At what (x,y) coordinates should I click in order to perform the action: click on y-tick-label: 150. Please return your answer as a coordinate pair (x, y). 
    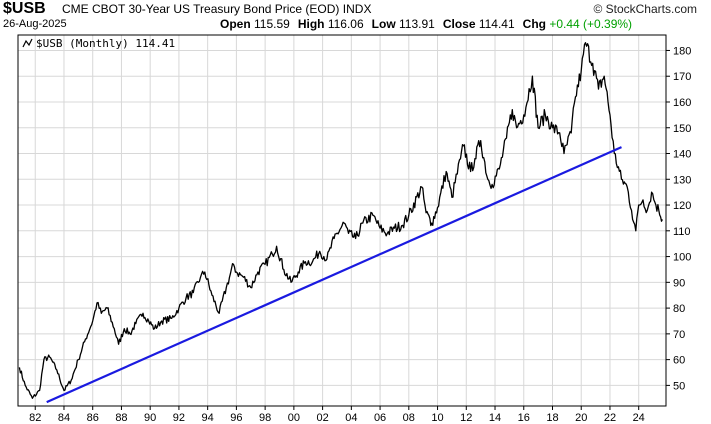
    Looking at the image, I should click on (682, 129).